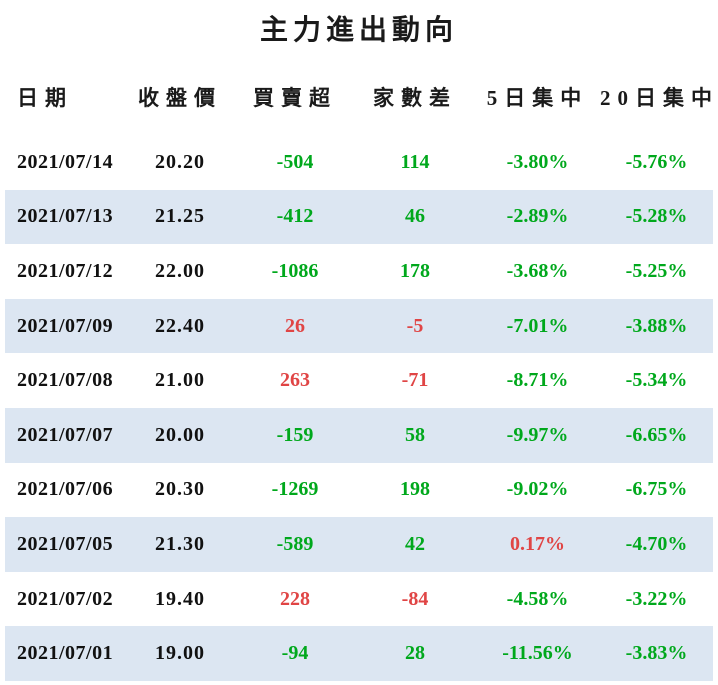 The image size is (718, 685). What do you see at coordinates (537, 325) in the screenshot?
I see `cell-5day-concentration: -7.01%` at bounding box center [537, 325].